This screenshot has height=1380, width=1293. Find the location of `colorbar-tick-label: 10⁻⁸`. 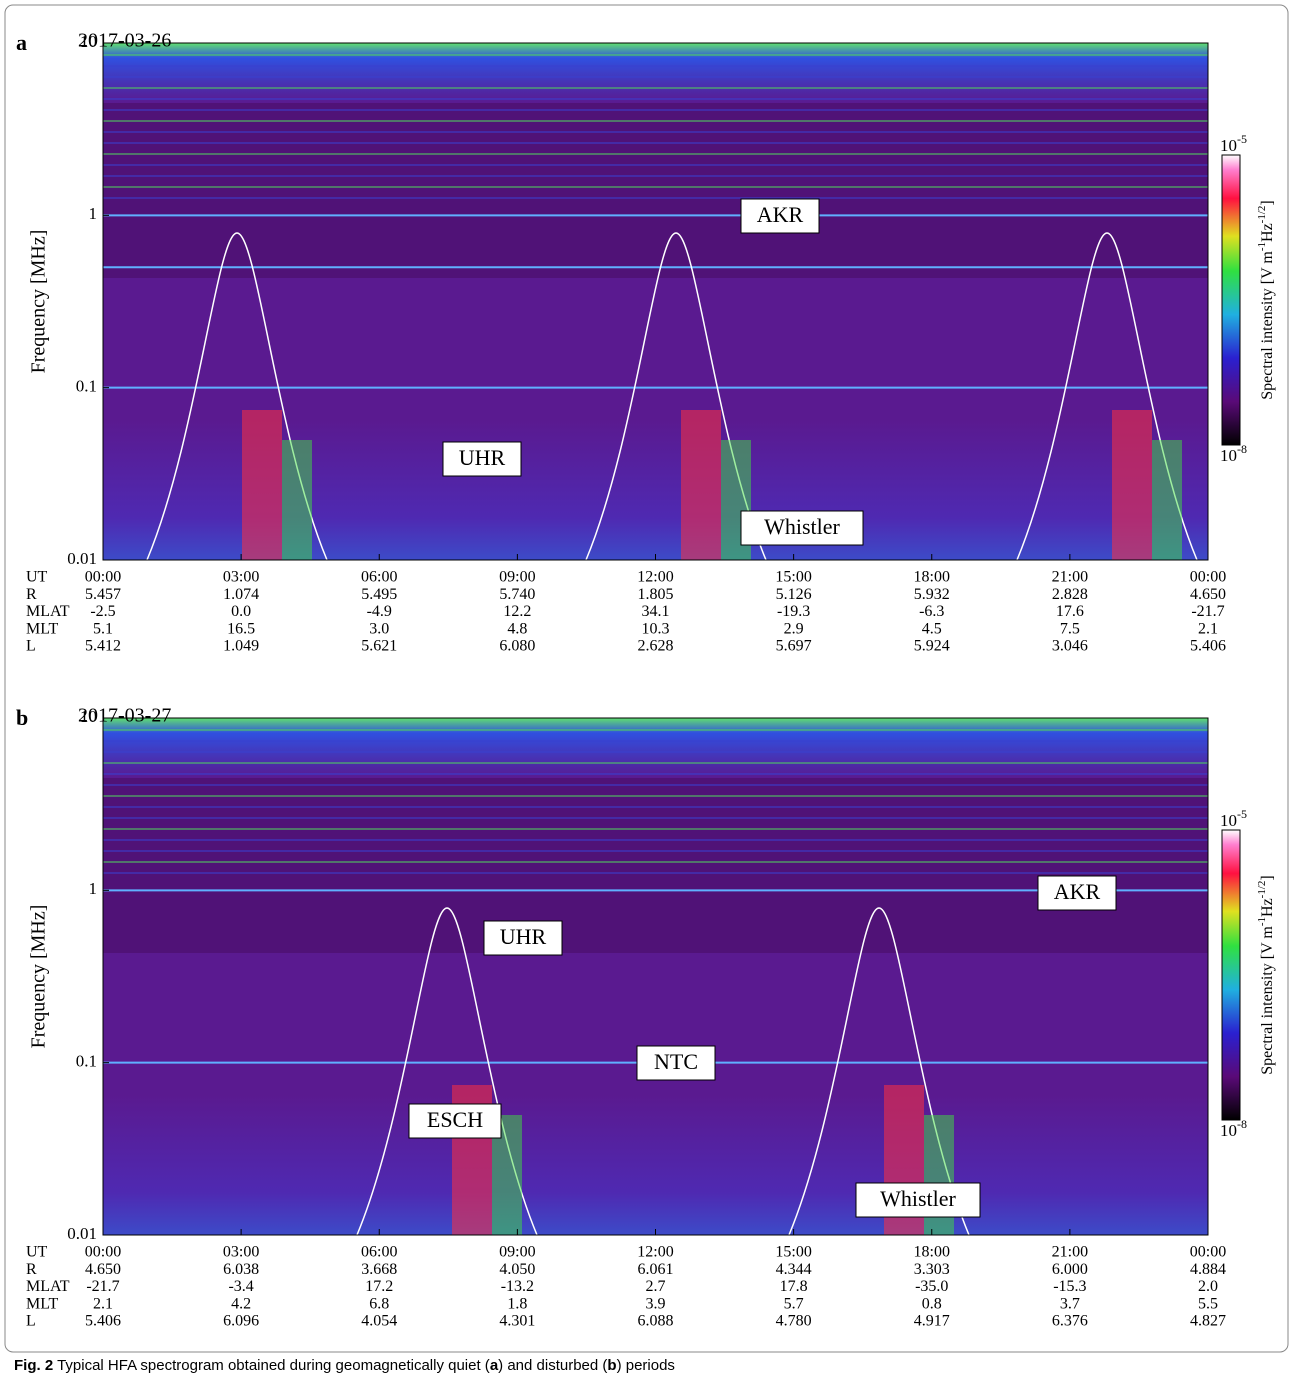

colorbar-tick-label: 10⁻⁸ is located at coordinates (1233, 453).